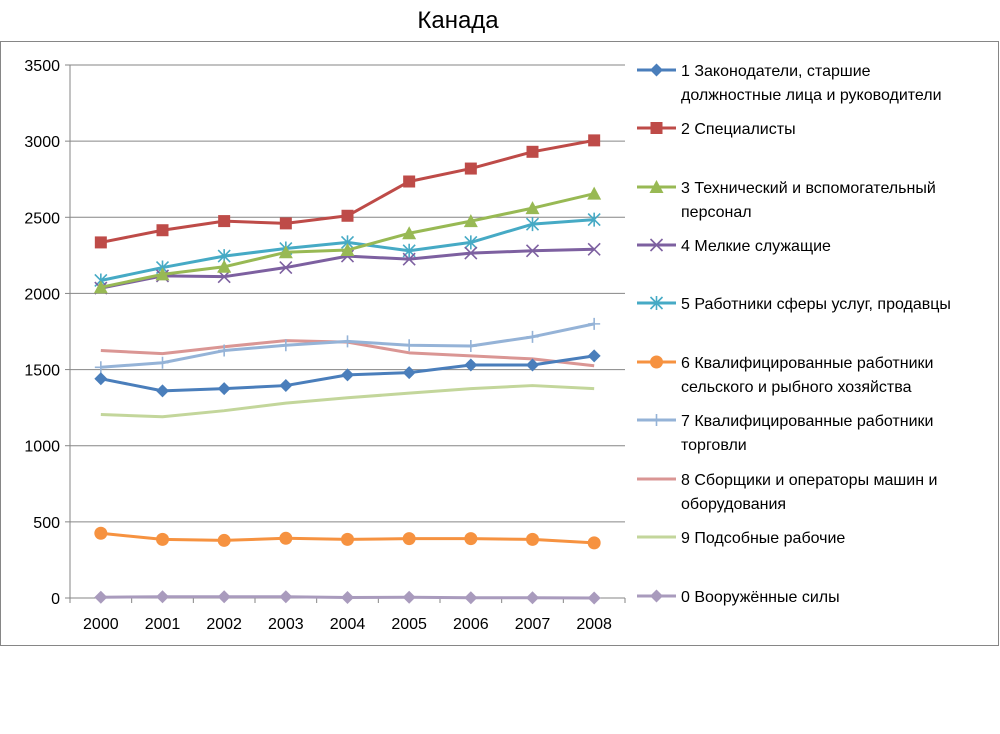 Image resolution: width=1000 pixels, height=734 pixels. Describe the element at coordinates (285, 252) in the screenshot. I see `data-point-3-2003` at that location.